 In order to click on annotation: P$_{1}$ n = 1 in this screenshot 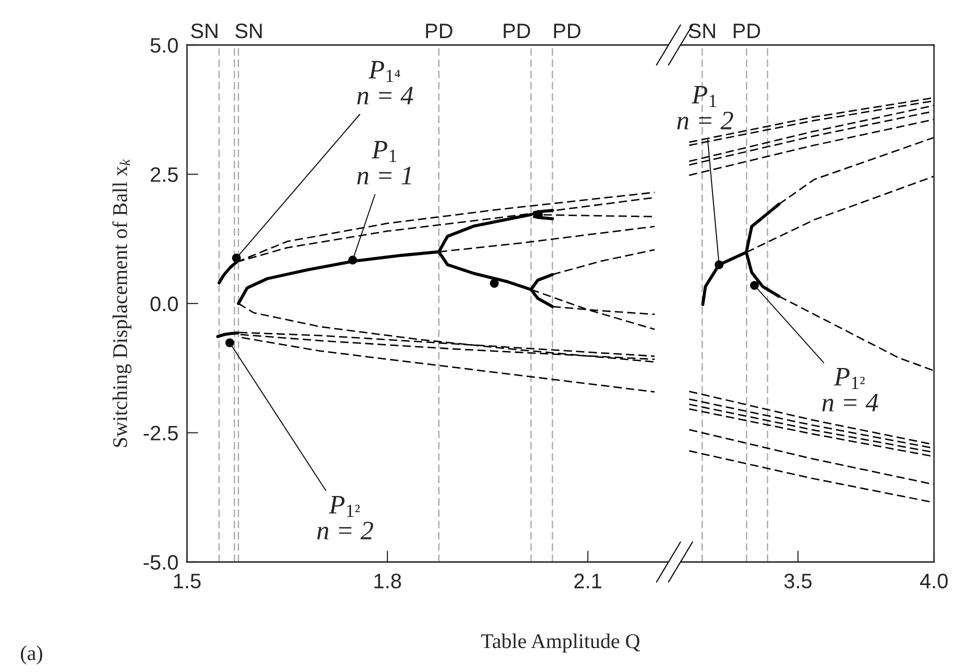, I will do `click(384, 162)`.